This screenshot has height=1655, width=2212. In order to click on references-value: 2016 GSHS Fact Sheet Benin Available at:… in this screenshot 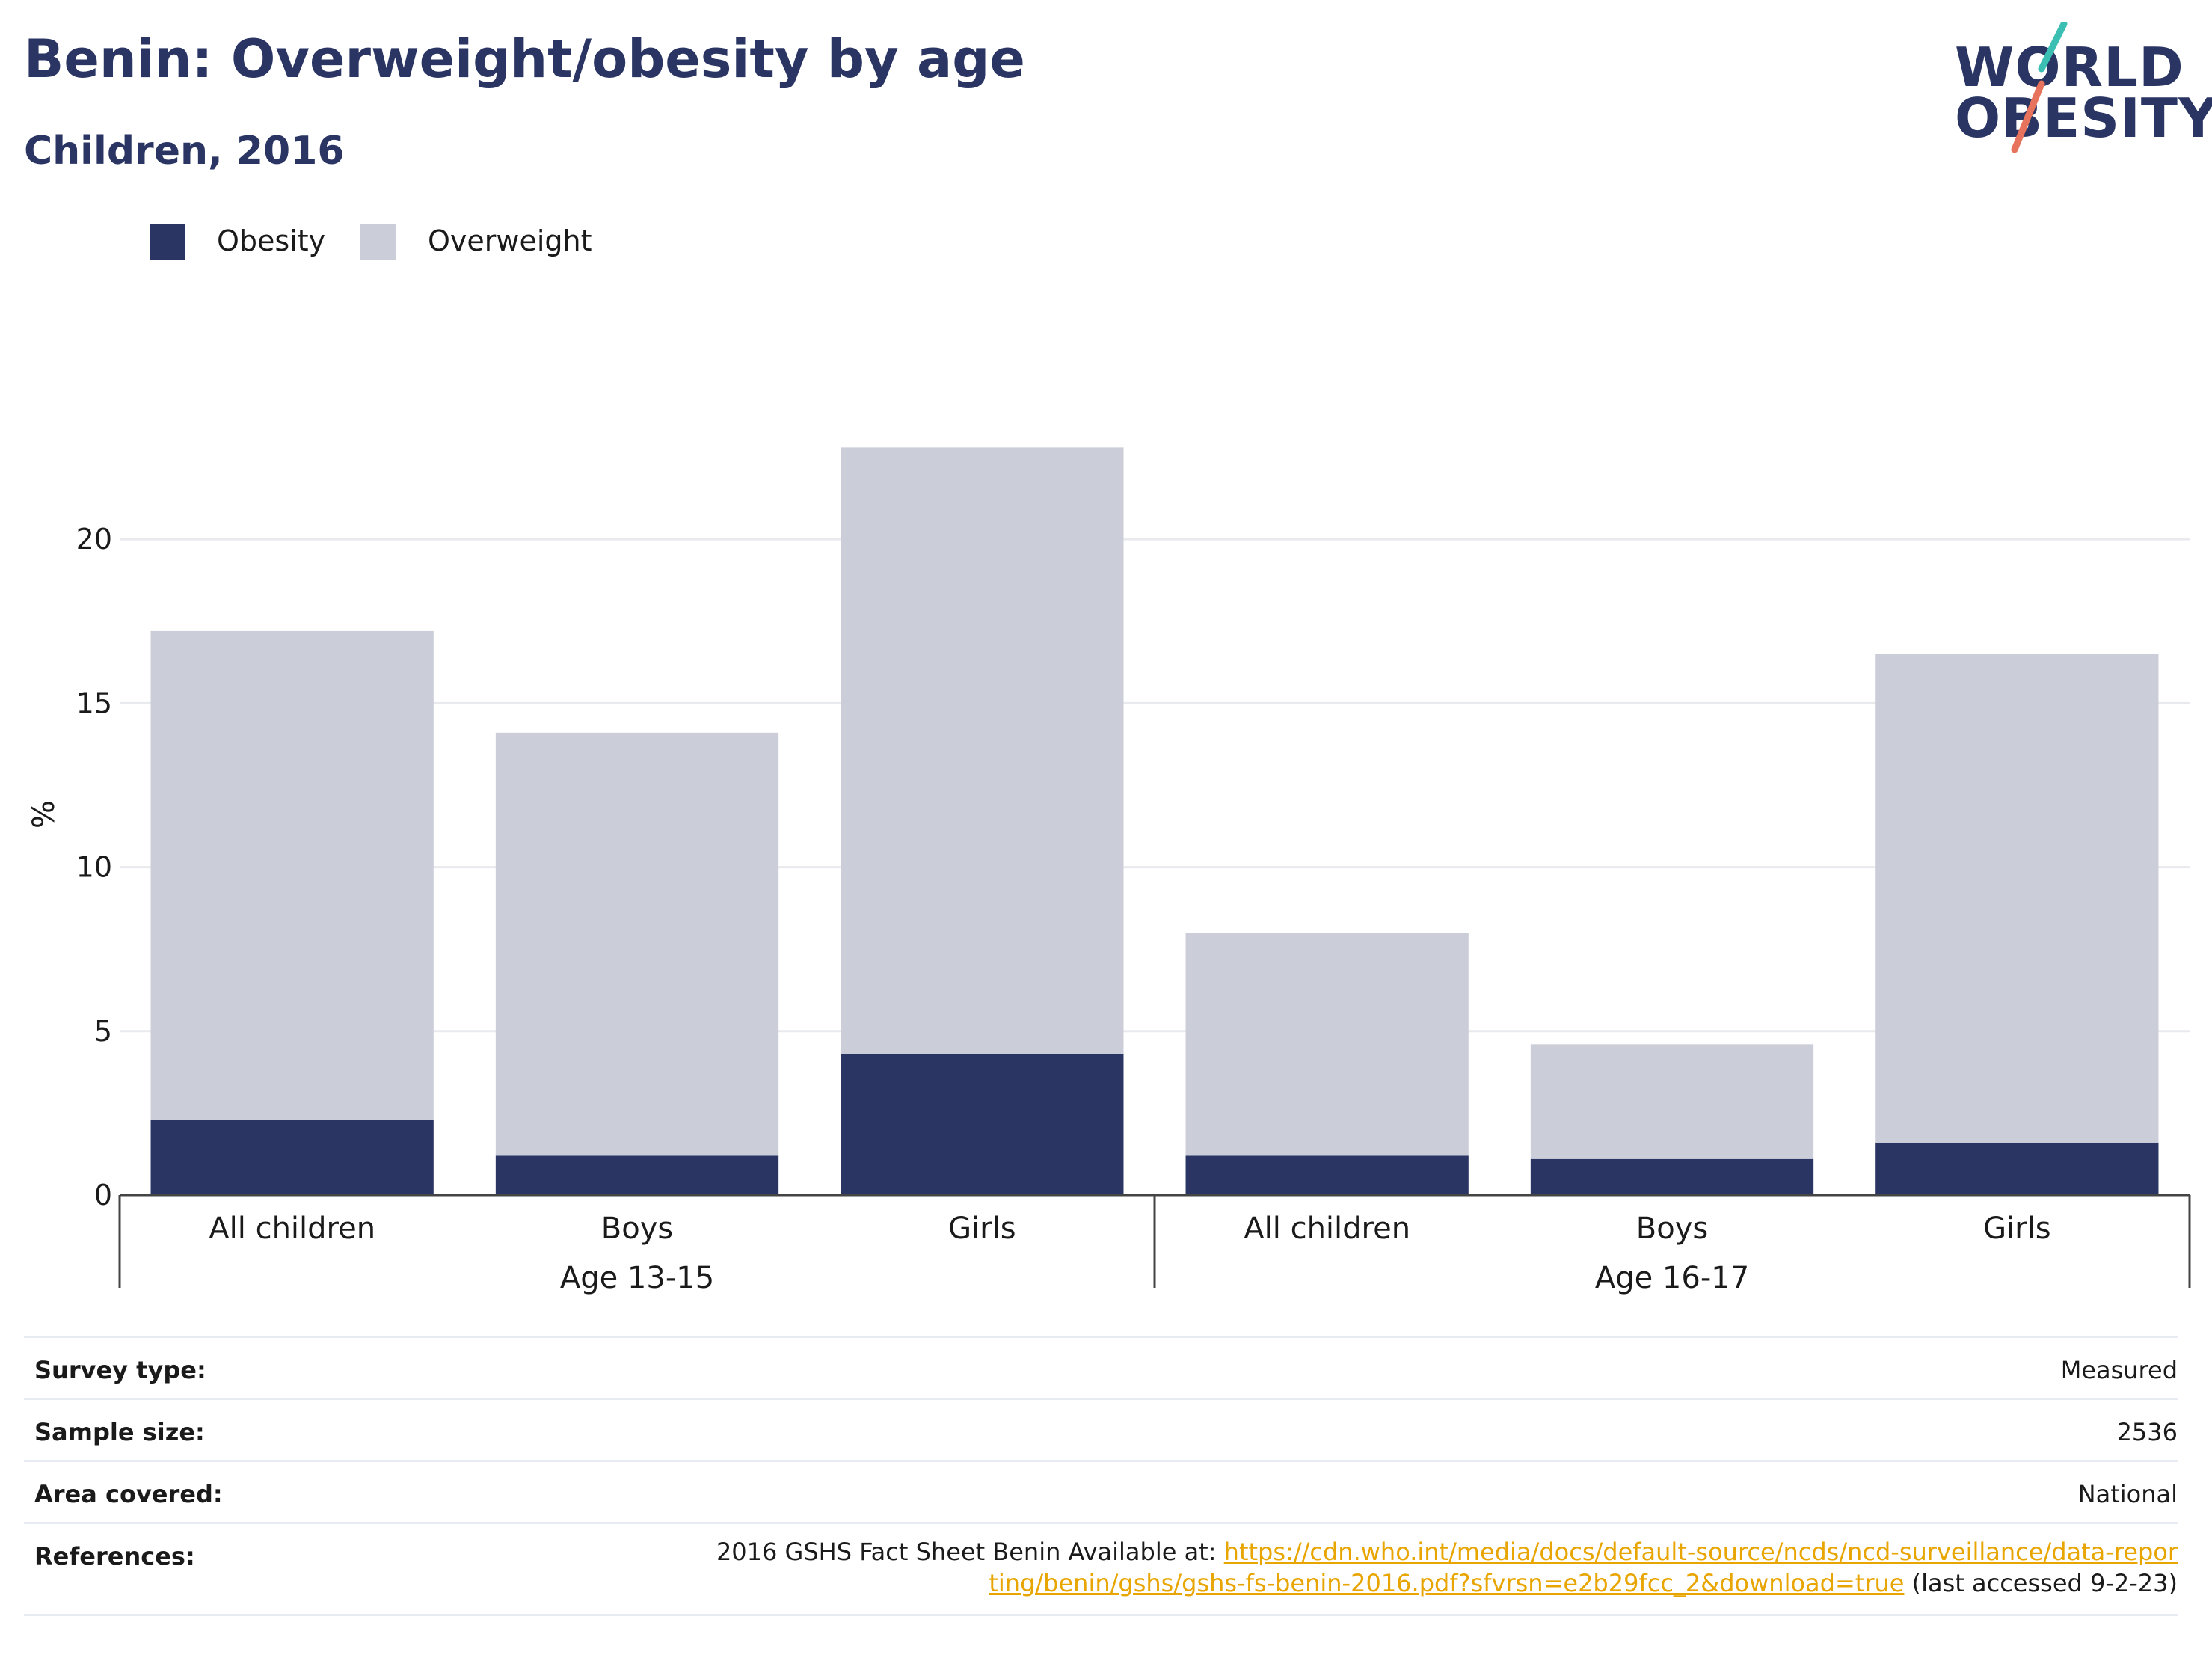, I will do `click(1445, 1567)`.